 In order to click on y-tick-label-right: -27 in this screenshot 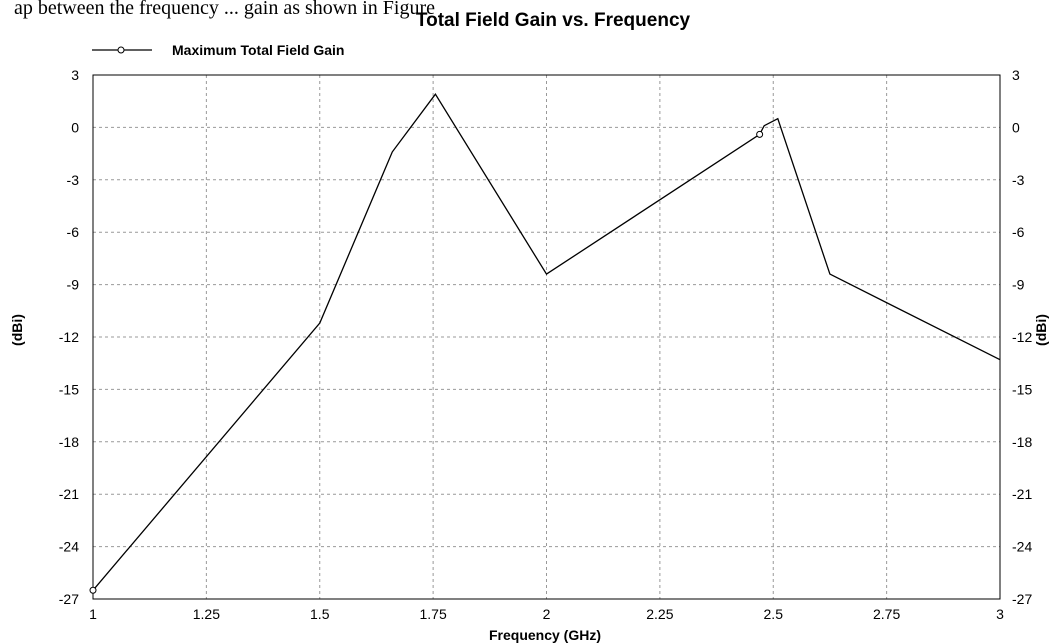, I will do `click(1022, 599)`.